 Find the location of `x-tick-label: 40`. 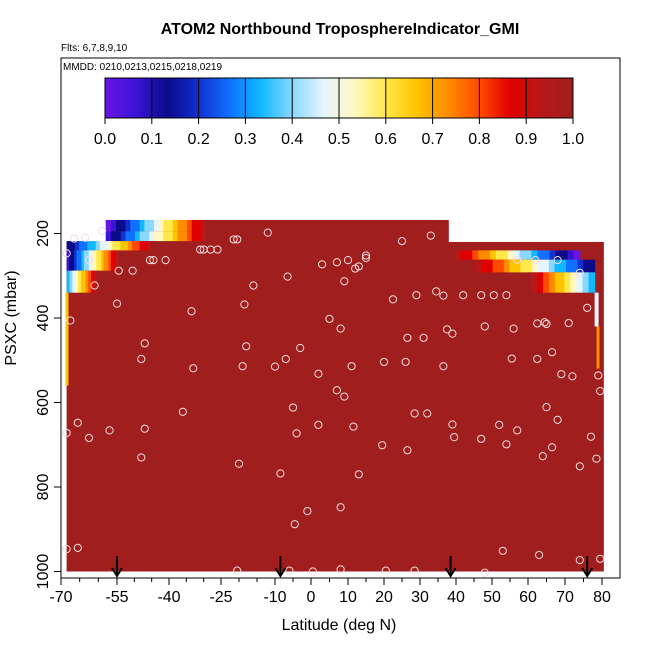

x-tick-label: 40 is located at coordinates (456, 597).